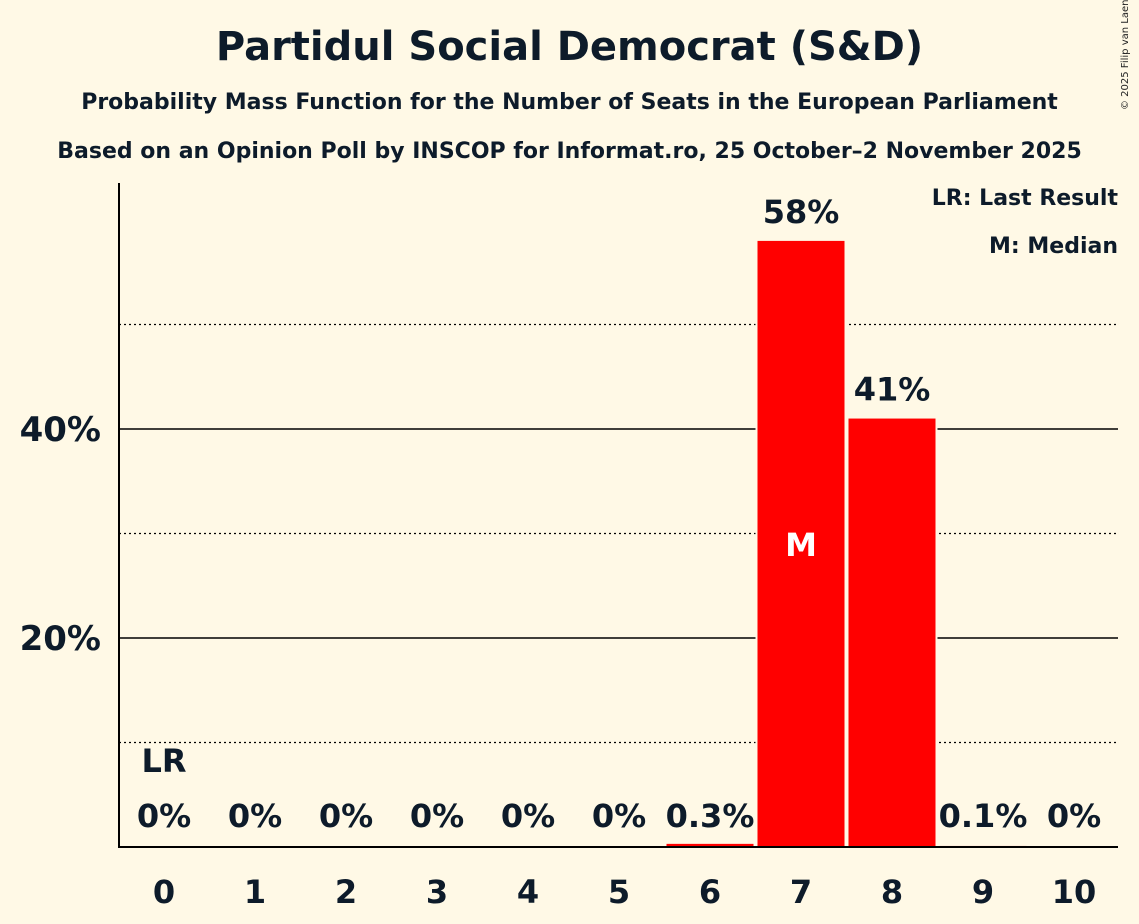 This screenshot has width=1139, height=924. I want to click on value-label-seat-8: 41%, so click(892, 390).